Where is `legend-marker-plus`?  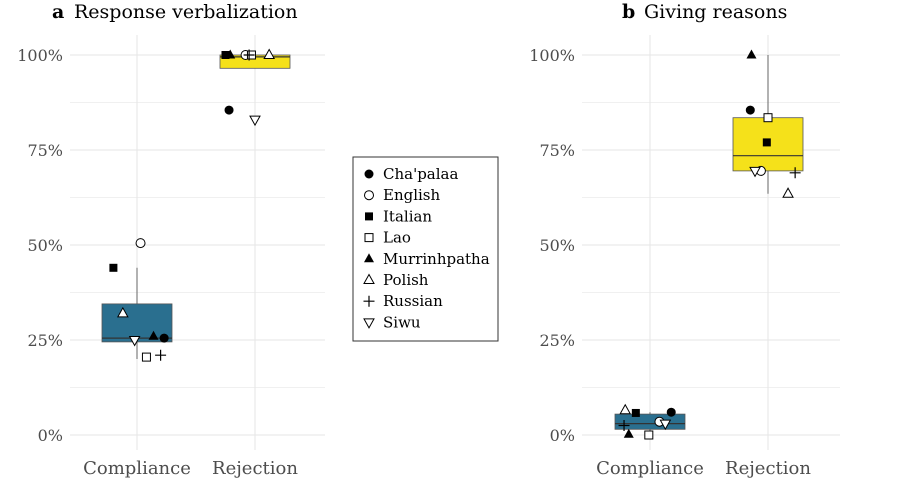
legend-marker-plus is located at coordinates (369, 301).